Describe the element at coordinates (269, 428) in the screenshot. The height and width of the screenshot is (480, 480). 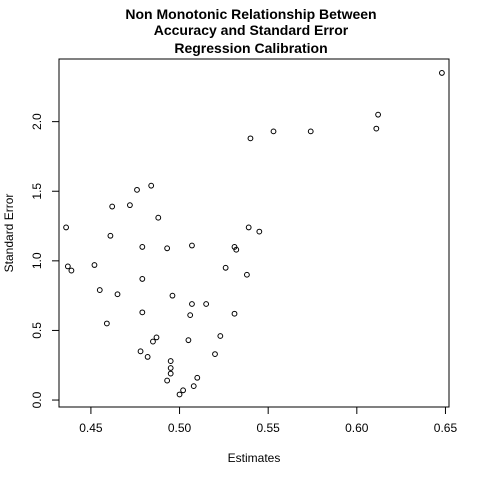
I see `x-tick-label: 0.55` at that location.